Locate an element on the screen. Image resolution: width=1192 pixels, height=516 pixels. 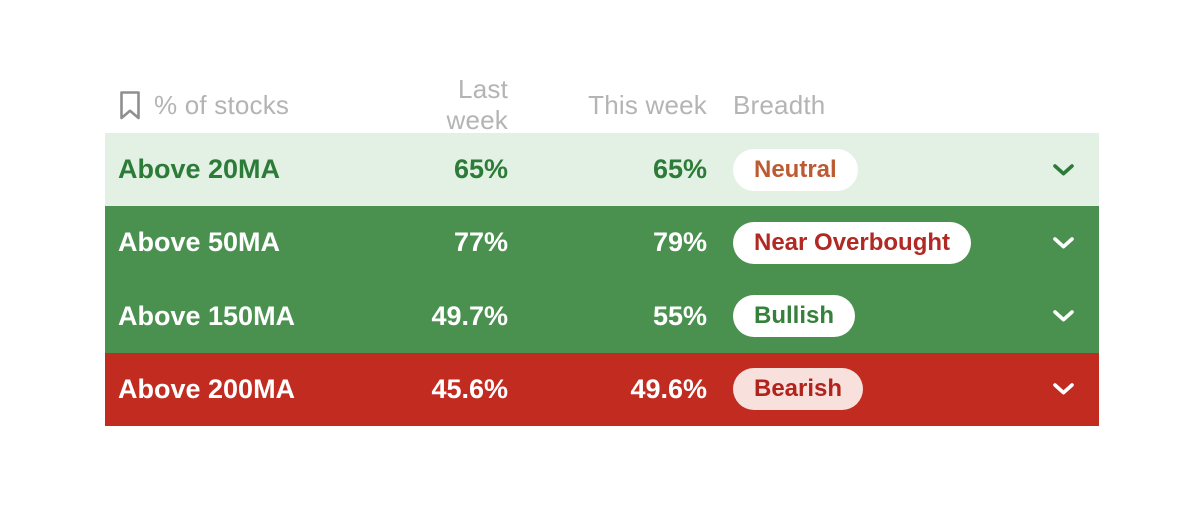
table-header: % of stocks Last week This week Breadth is located at coordinates (602, 104).